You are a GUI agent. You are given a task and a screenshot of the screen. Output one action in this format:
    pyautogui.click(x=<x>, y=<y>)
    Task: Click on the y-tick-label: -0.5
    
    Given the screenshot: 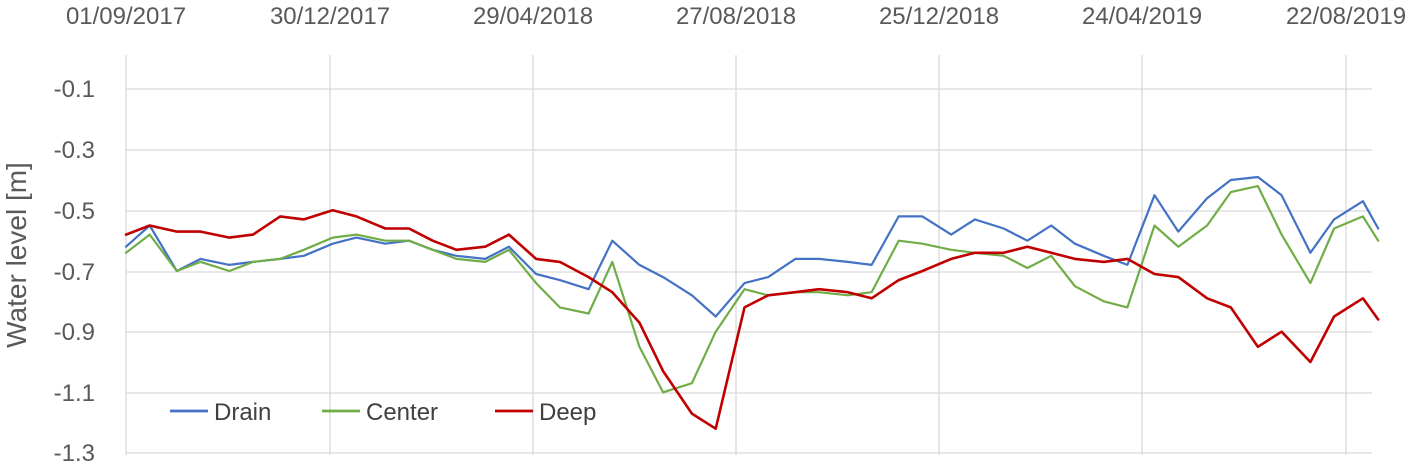 What is the action you would take?
    pyautogui.click(x=74, y=211)
    